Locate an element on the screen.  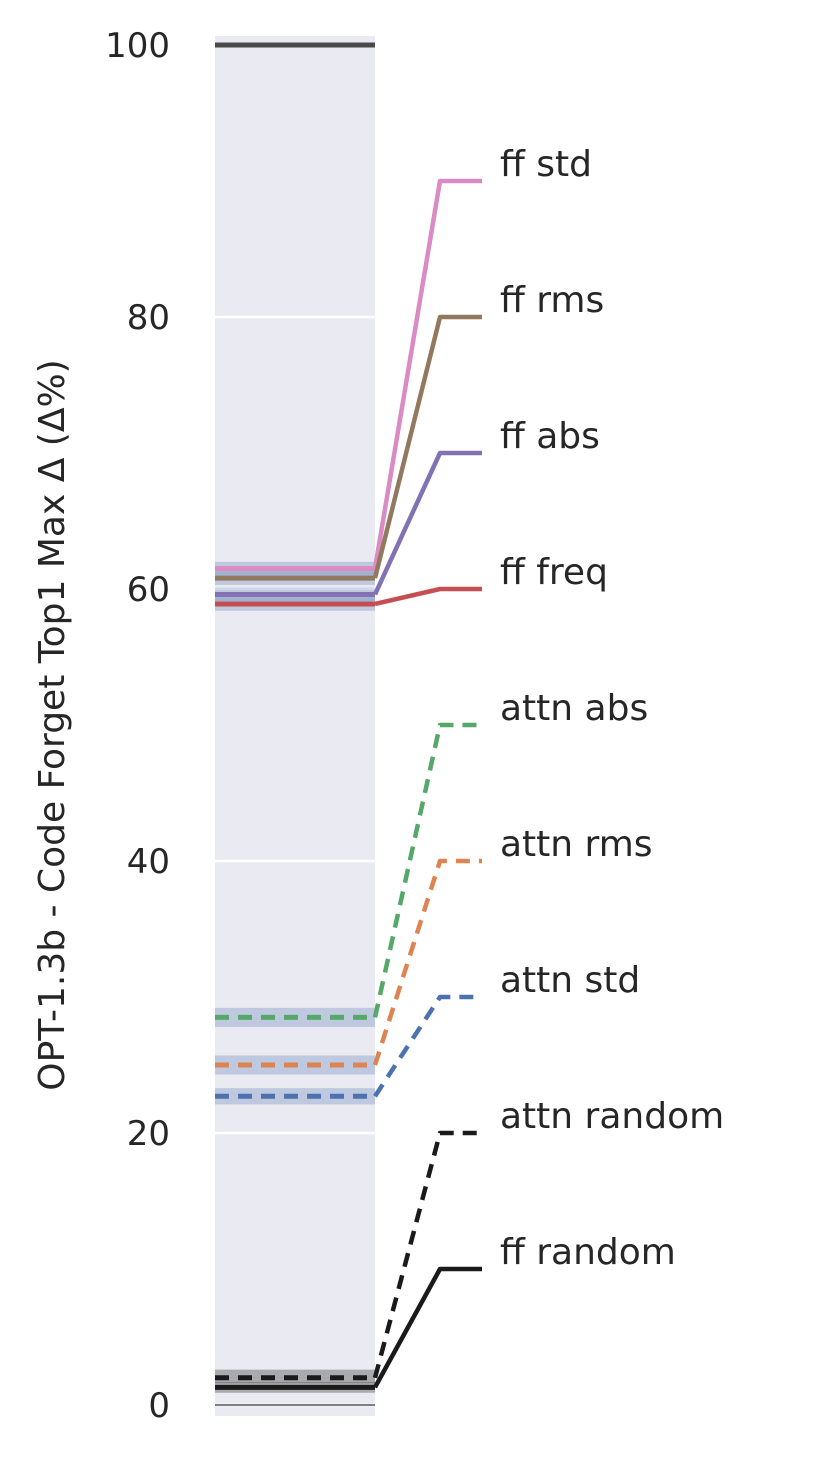
y-tick-20: 20 is located at coordinates (148, 1134).